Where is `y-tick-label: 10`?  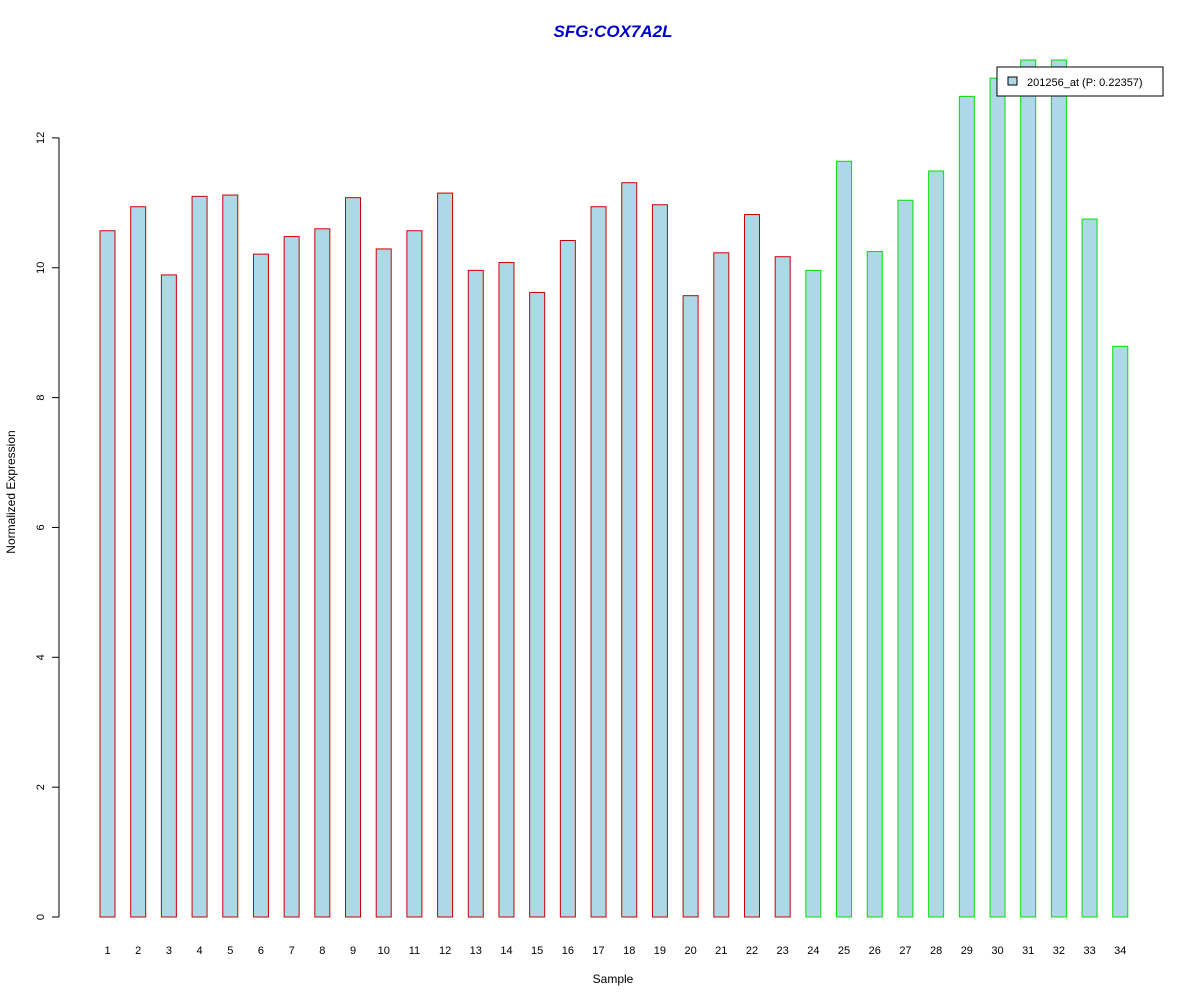
y-tick-label: 10 is located at coordinates (41, 268).